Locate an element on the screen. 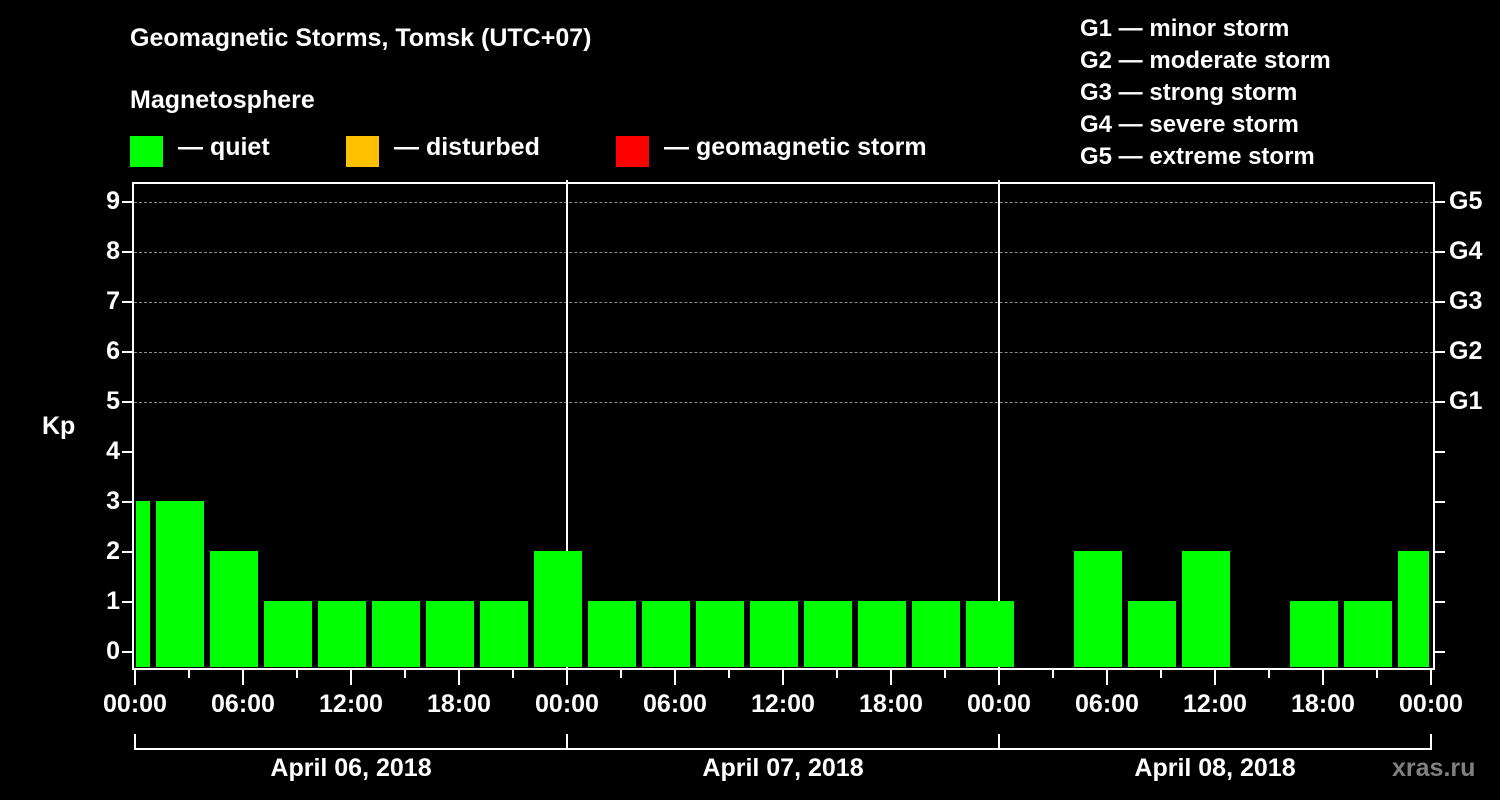 Image resolution: width=1500 pixels, height=800 pixels. y-tick-label: 8 is located at coordinates (113, 251).